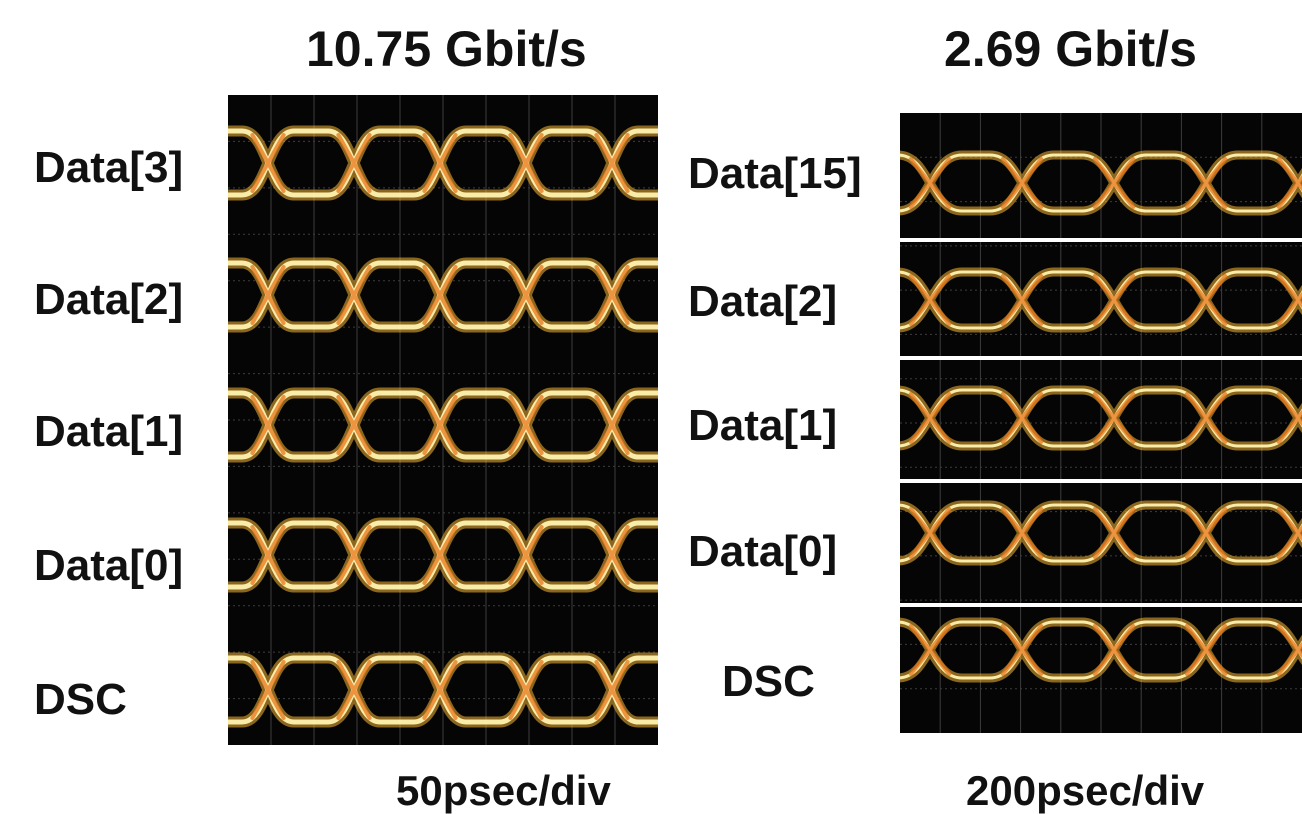 This screenshot has height=814, width=1302. Describe the element at coordinates (1070, 49) in the screenshot. I see `right-rate-title: 2.69 Gbit/s` at that location.